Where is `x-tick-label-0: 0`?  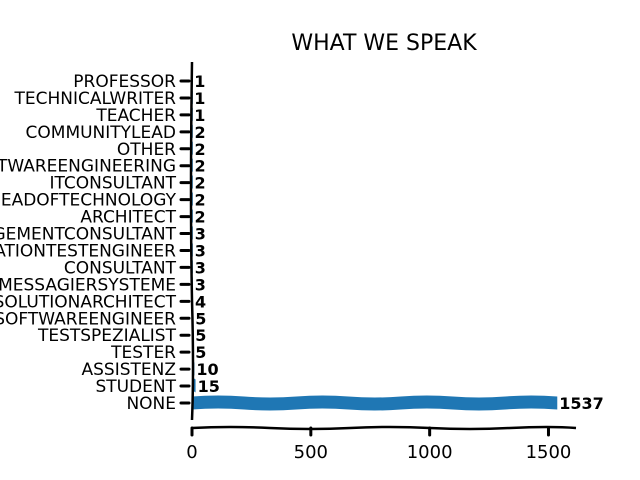
x-tick-label-0: 0 is located at coordinates (191, 452).